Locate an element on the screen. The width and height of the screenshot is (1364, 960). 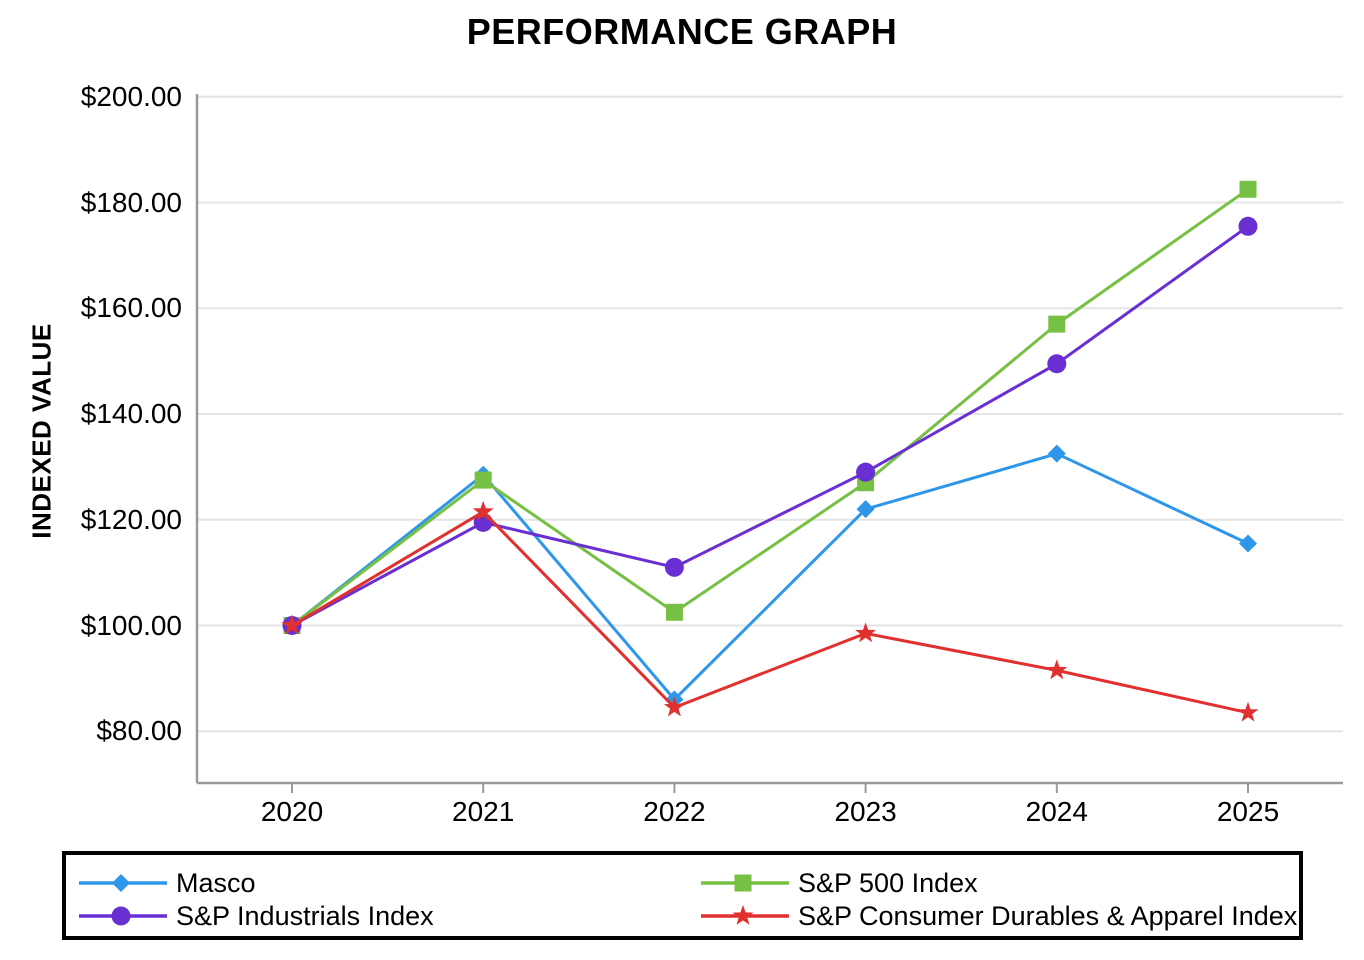
marker-s-p-500-index-2021 is located at coordinates (483, 480).